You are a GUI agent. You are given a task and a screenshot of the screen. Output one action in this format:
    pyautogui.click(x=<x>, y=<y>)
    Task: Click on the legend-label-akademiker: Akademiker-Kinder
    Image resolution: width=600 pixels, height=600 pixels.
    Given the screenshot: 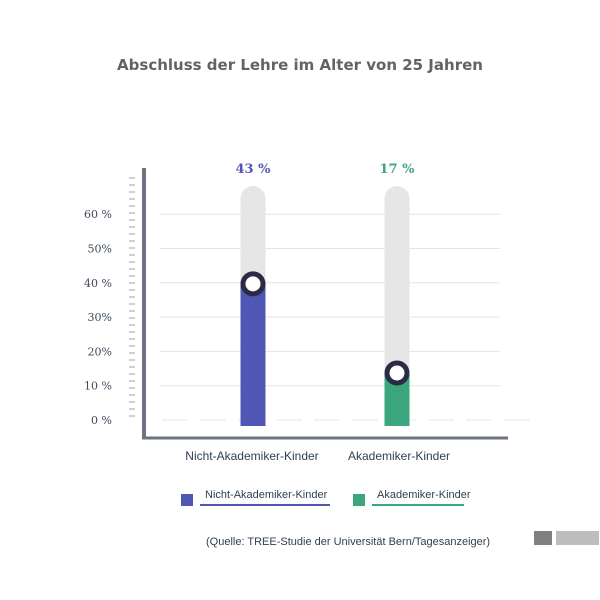 What is the action you would take?
    pyautogui.click(x=424, y=495)
    